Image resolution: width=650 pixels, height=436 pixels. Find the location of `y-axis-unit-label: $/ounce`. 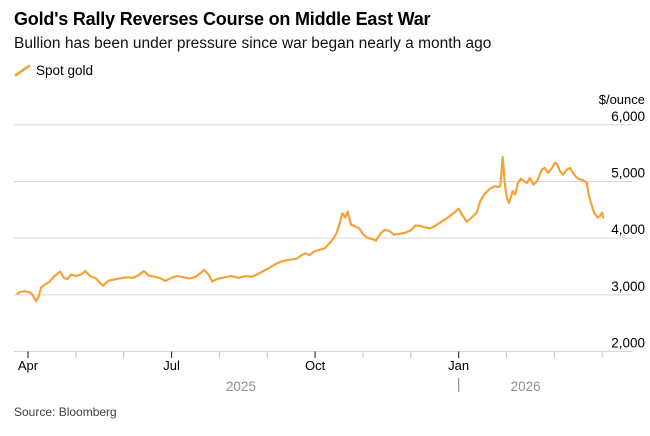

y-axis-unit-label: $/ounce is located at coordinates (622, 99).